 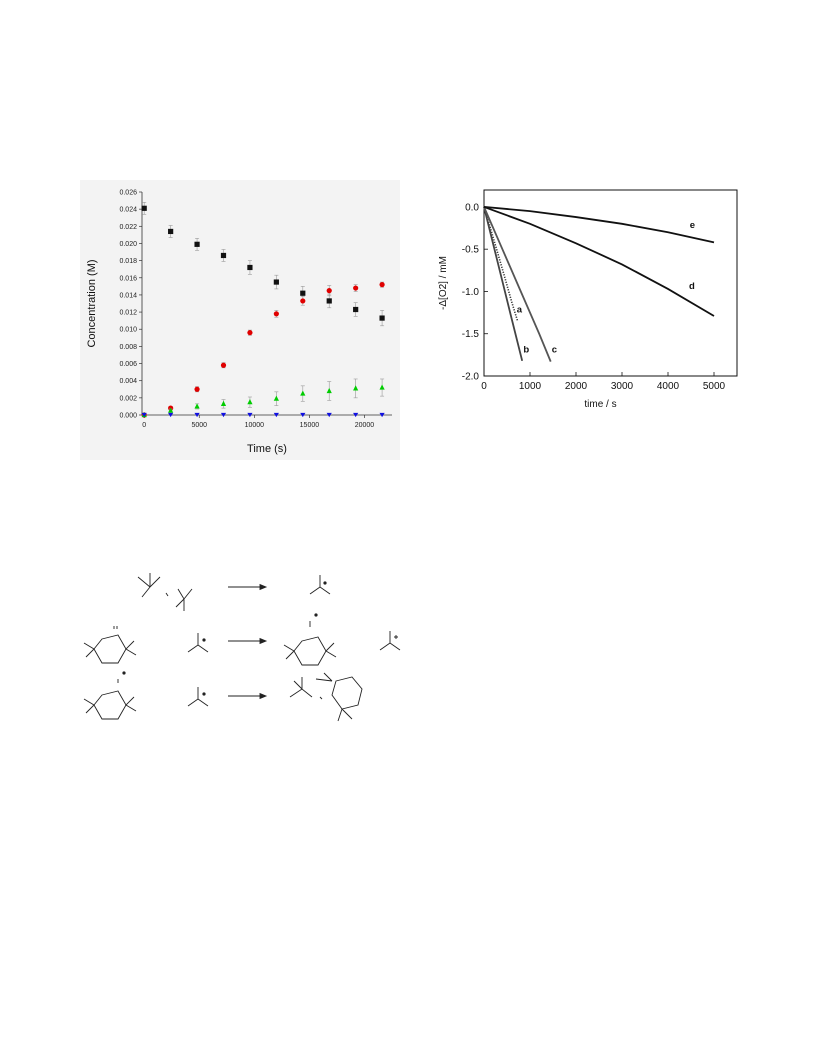 What do you see at coordinates (600, 404) in the screenshot?
I see `x-axis-label: time / s` at bounding box center [600, 404].